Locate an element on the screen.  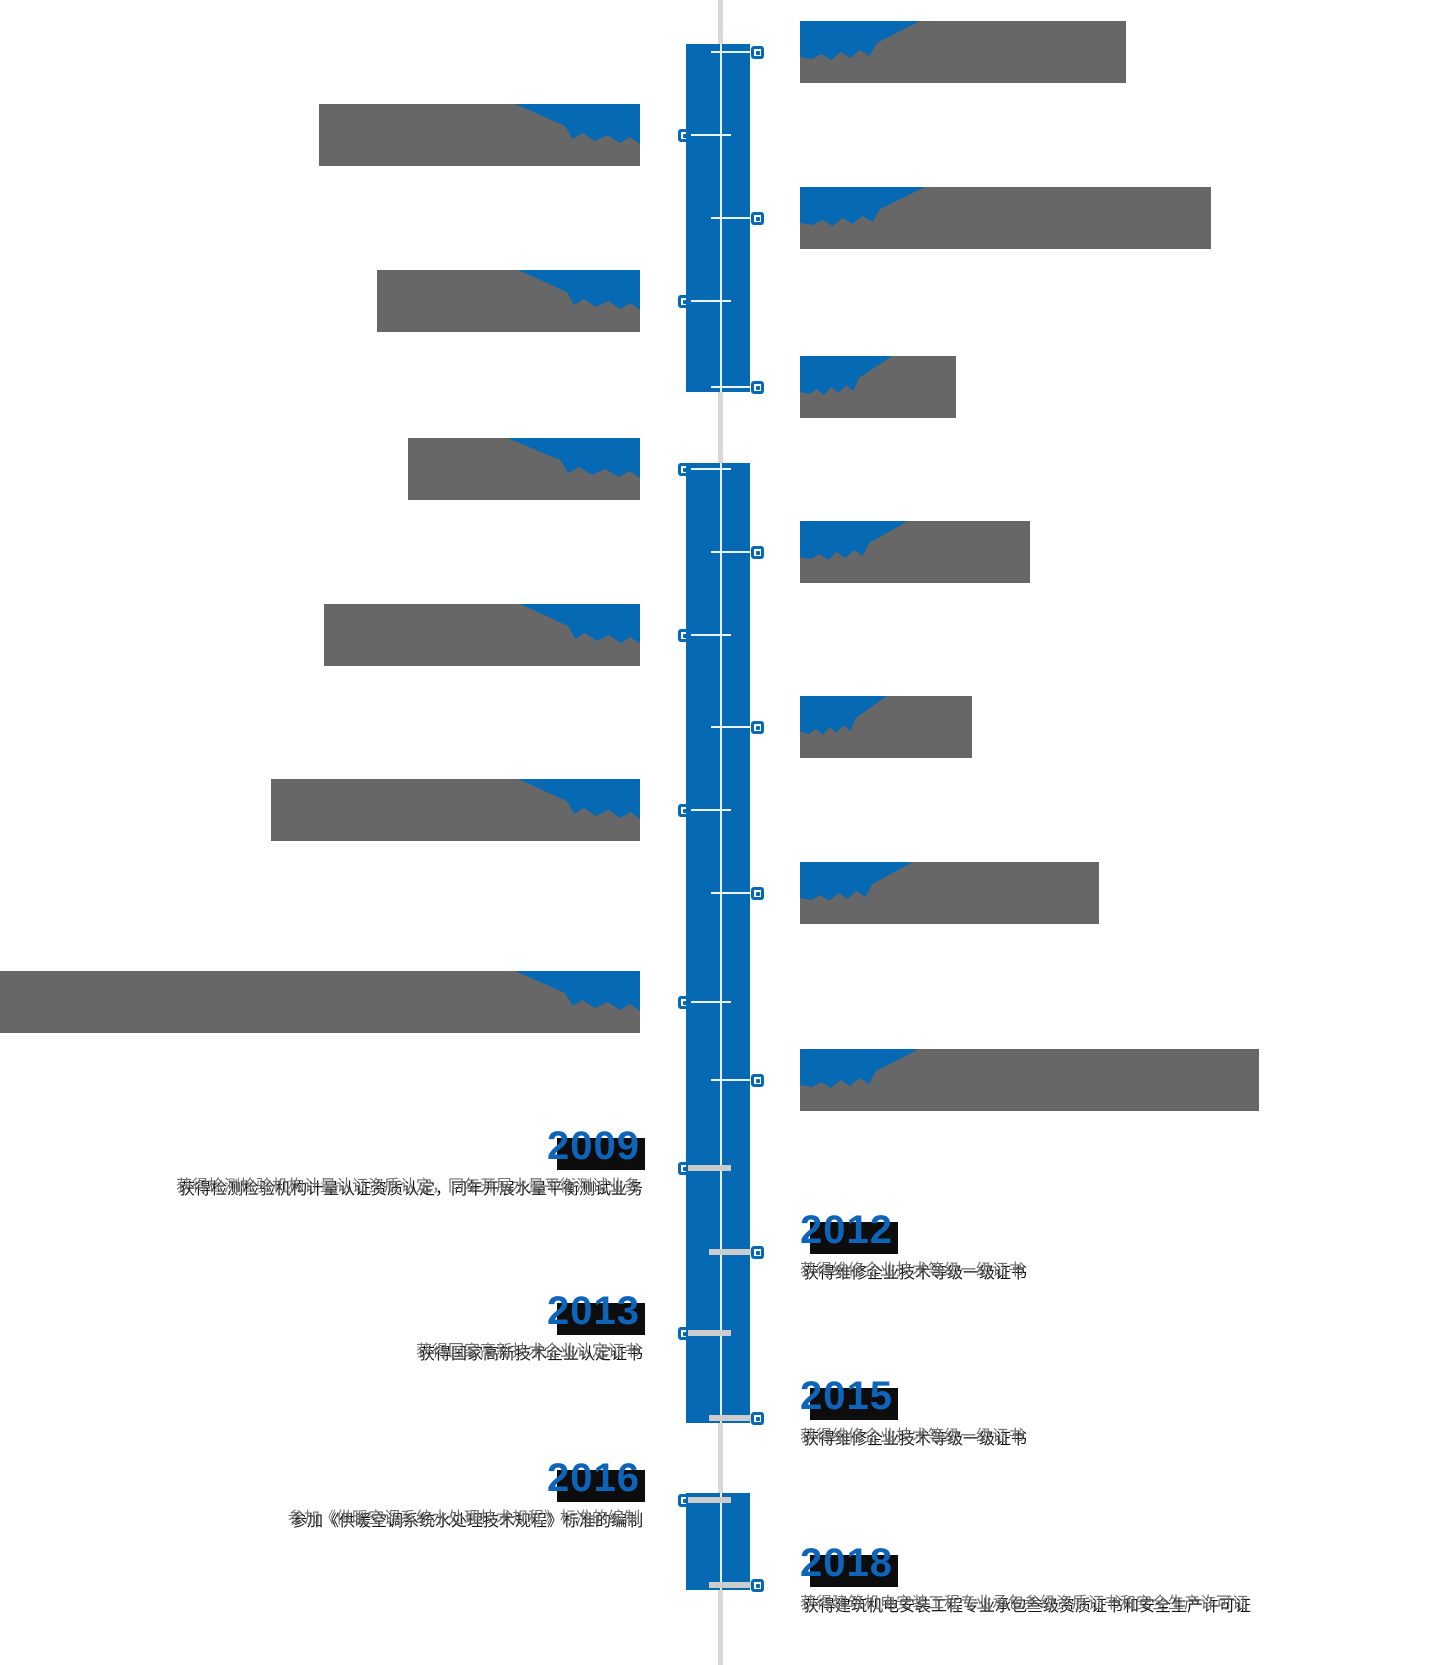
timeline-entry: 2018 获得建筑机电安装工程专业承包叁级资质证书和安全生产许可证 is located at coordinates (1100, 1576).